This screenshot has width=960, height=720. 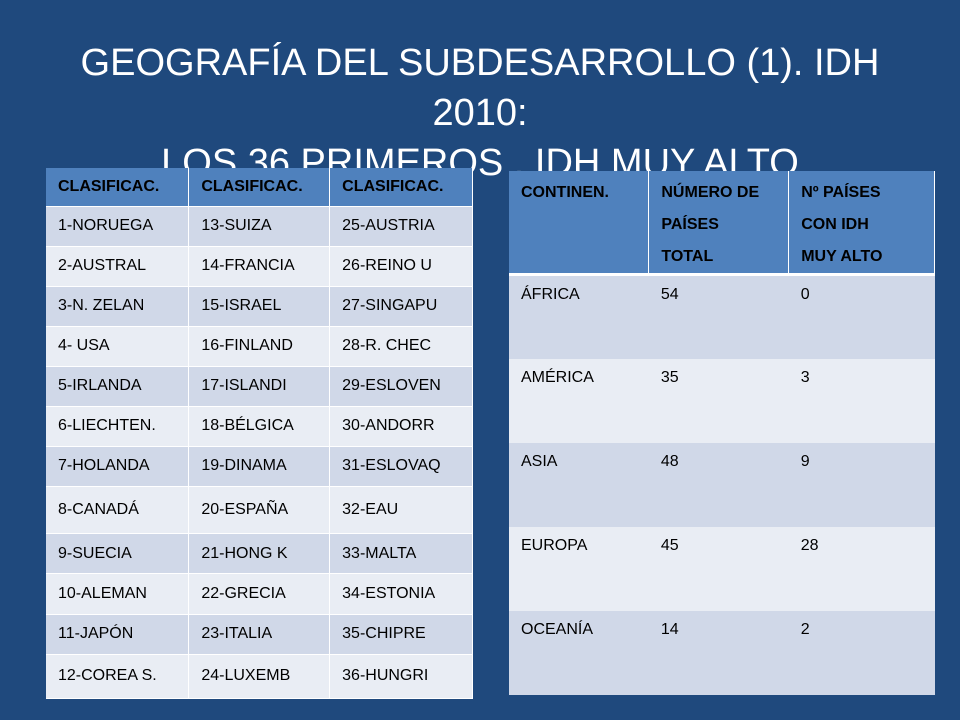 I want to click on table-row: 6-LIECHTEN. 18-BÉLGICA 30-ANDORR, so click(x=259, y=426).